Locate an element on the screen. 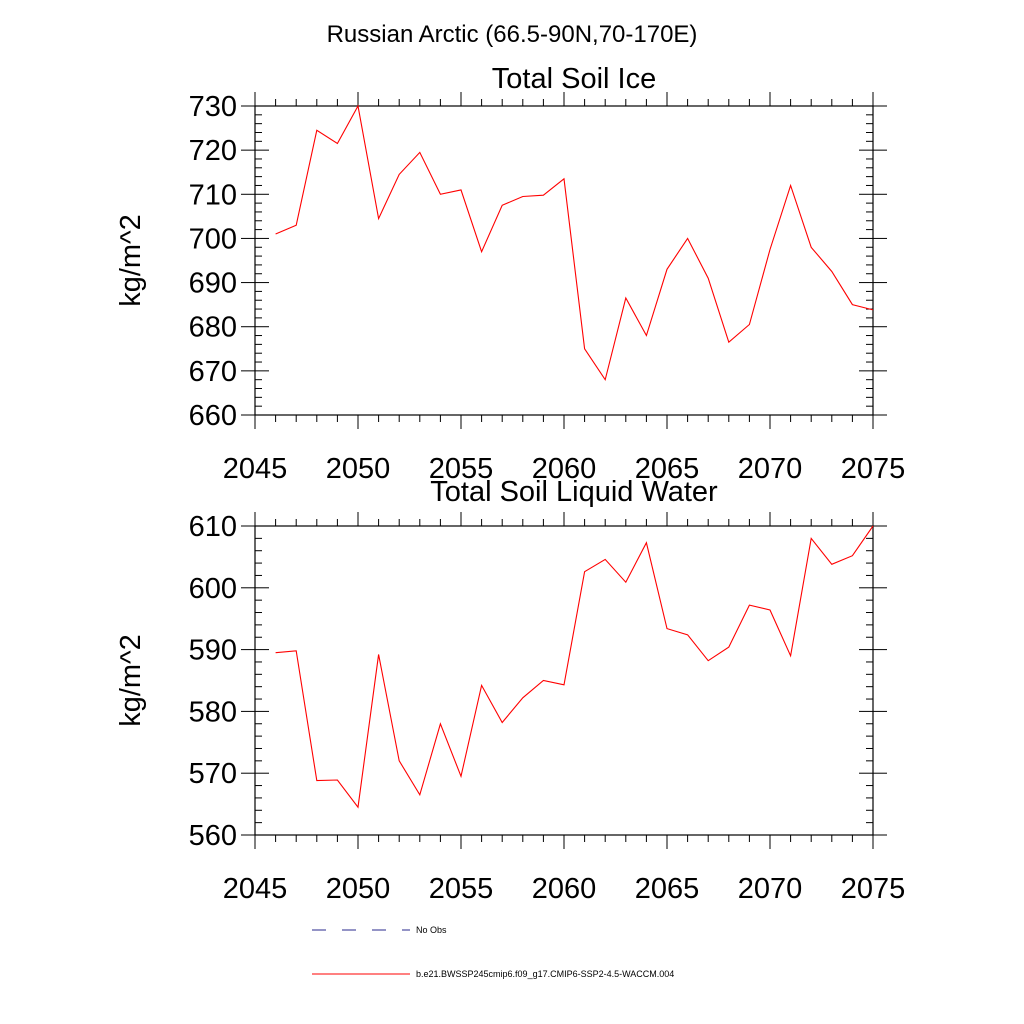 The height and width of the screenshot is (1024, 1024). soil-ice-y-tick-label: 670 is located at coordinates (213, 372).